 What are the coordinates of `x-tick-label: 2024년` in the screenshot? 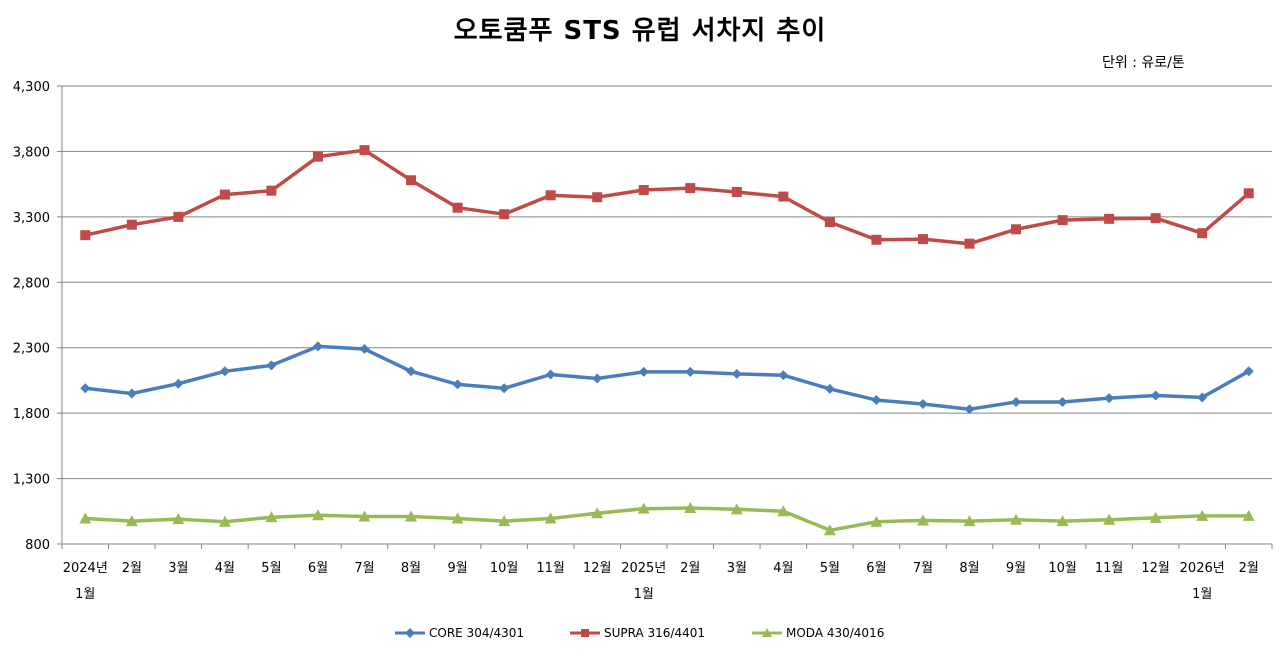 It's located at (85, 568).